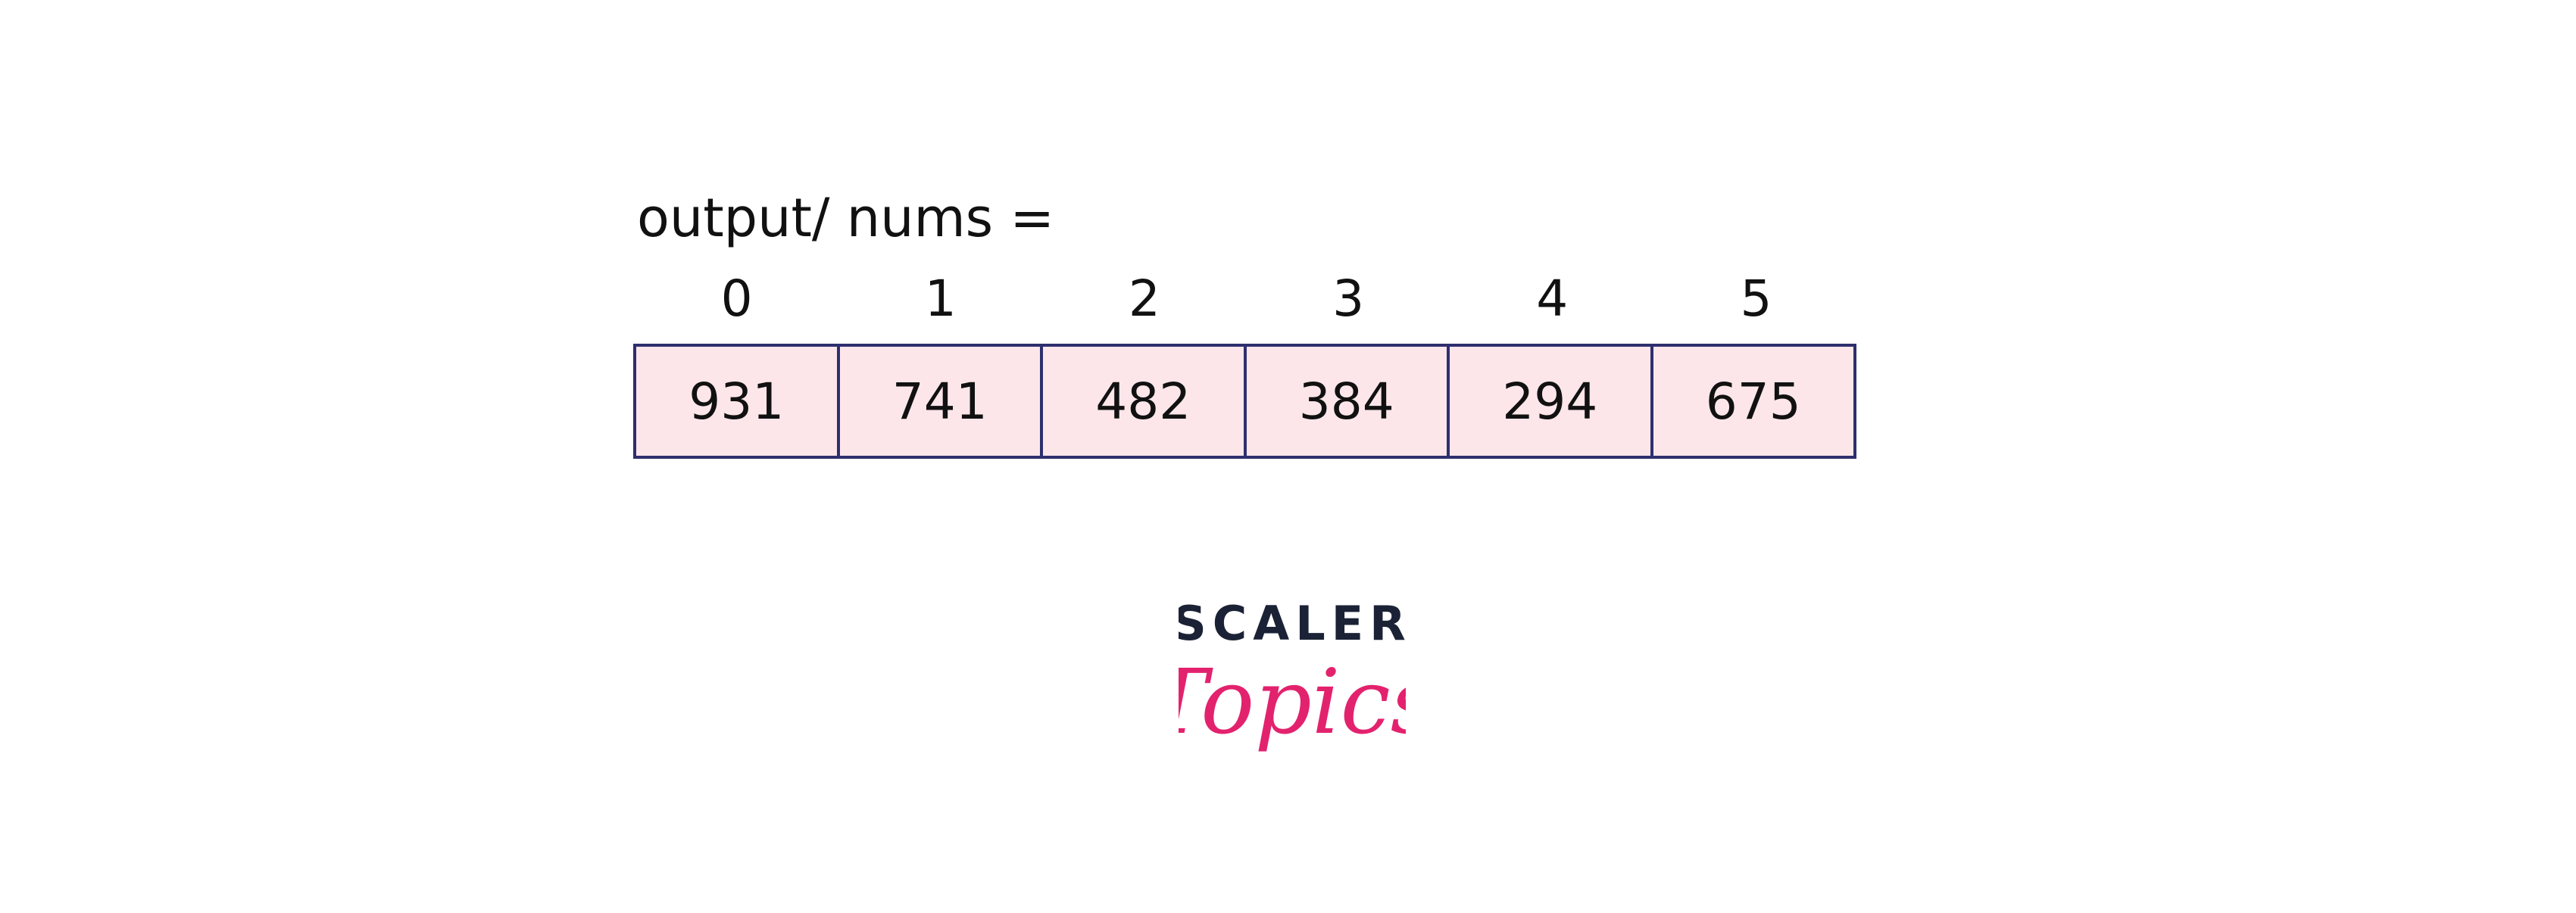  I want to click on index-label: 0, so click(737, 299).